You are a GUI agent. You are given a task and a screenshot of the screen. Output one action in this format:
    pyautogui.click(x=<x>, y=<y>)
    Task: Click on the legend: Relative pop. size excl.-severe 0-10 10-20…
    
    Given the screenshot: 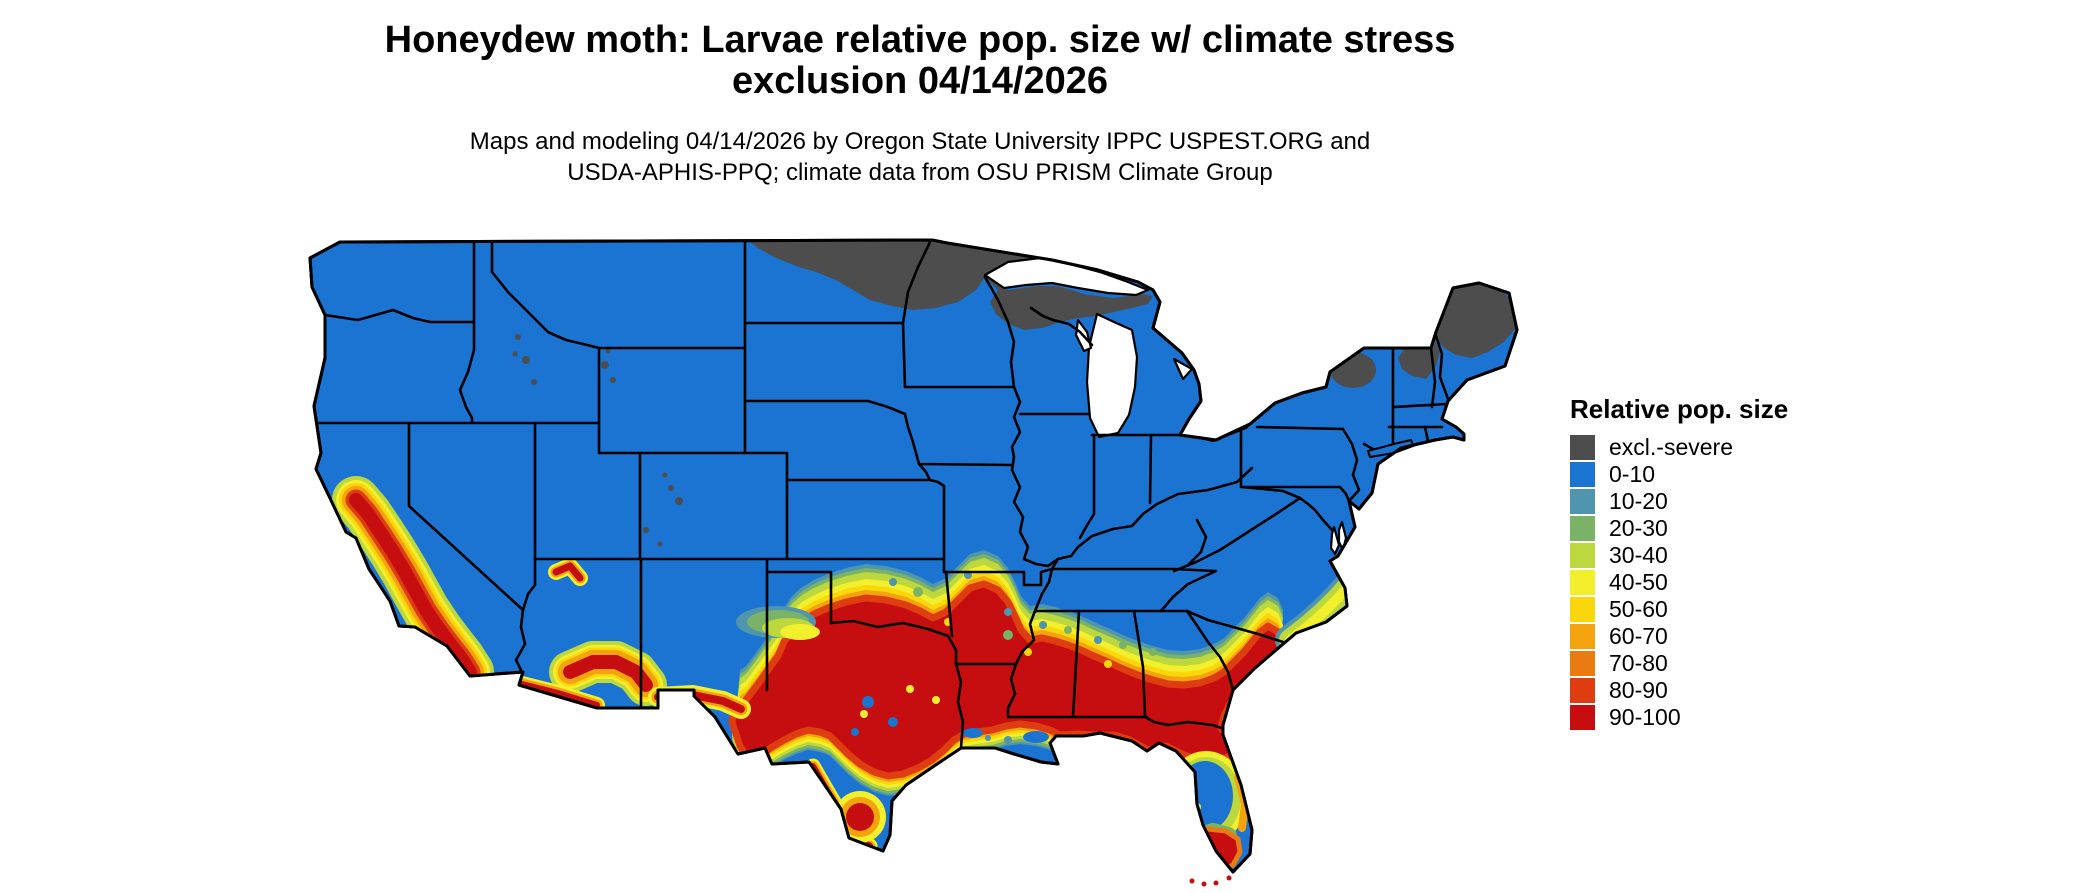 What is the action you would take?
    pyautogui.click(x=1780, y=563)
    